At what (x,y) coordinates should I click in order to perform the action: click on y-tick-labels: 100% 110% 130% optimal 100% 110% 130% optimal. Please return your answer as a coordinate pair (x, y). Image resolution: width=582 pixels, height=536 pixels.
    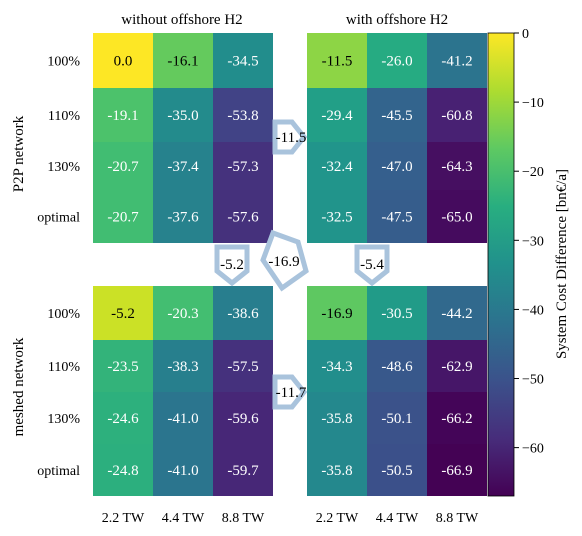
    Looking at the image, I should click on (58, 267).